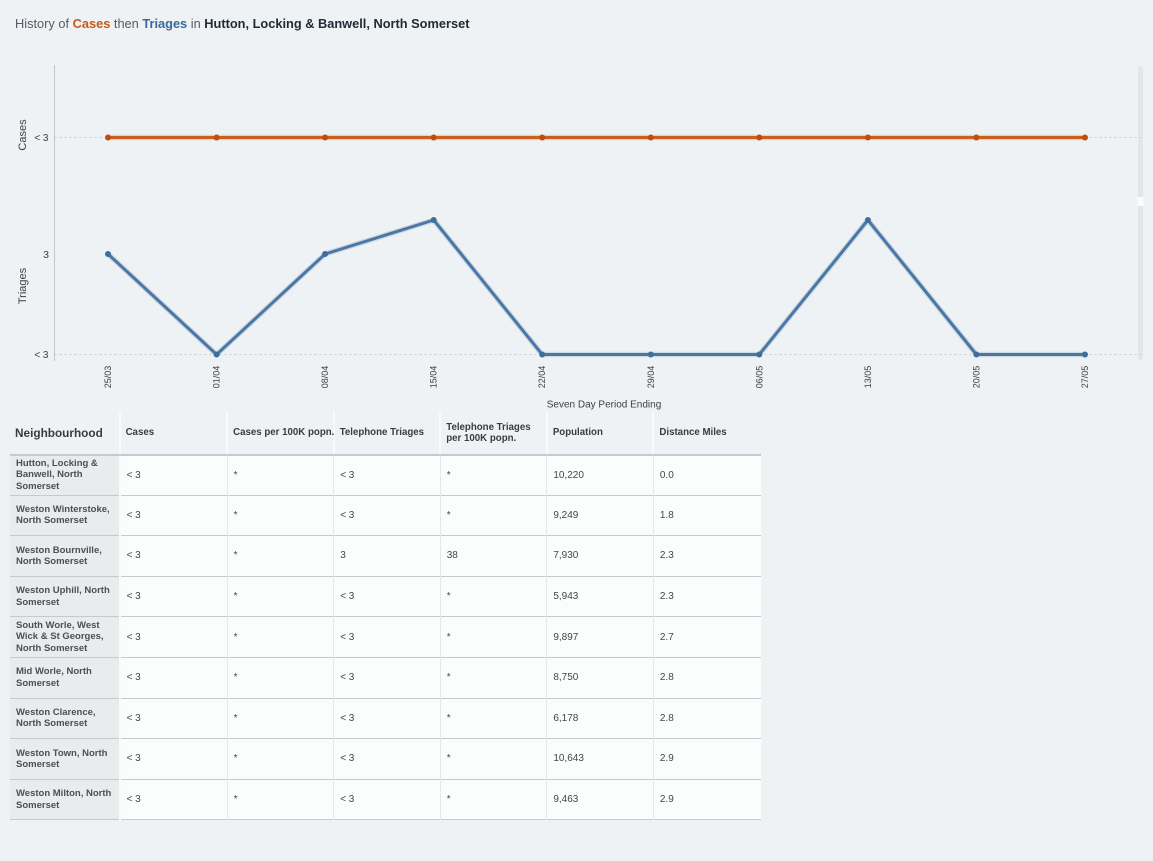 This screenshot has height=861, width=1153. Describe the element at coordinates (651, 377) in the screenshot. I see `svg-text: 29/04` at that location.